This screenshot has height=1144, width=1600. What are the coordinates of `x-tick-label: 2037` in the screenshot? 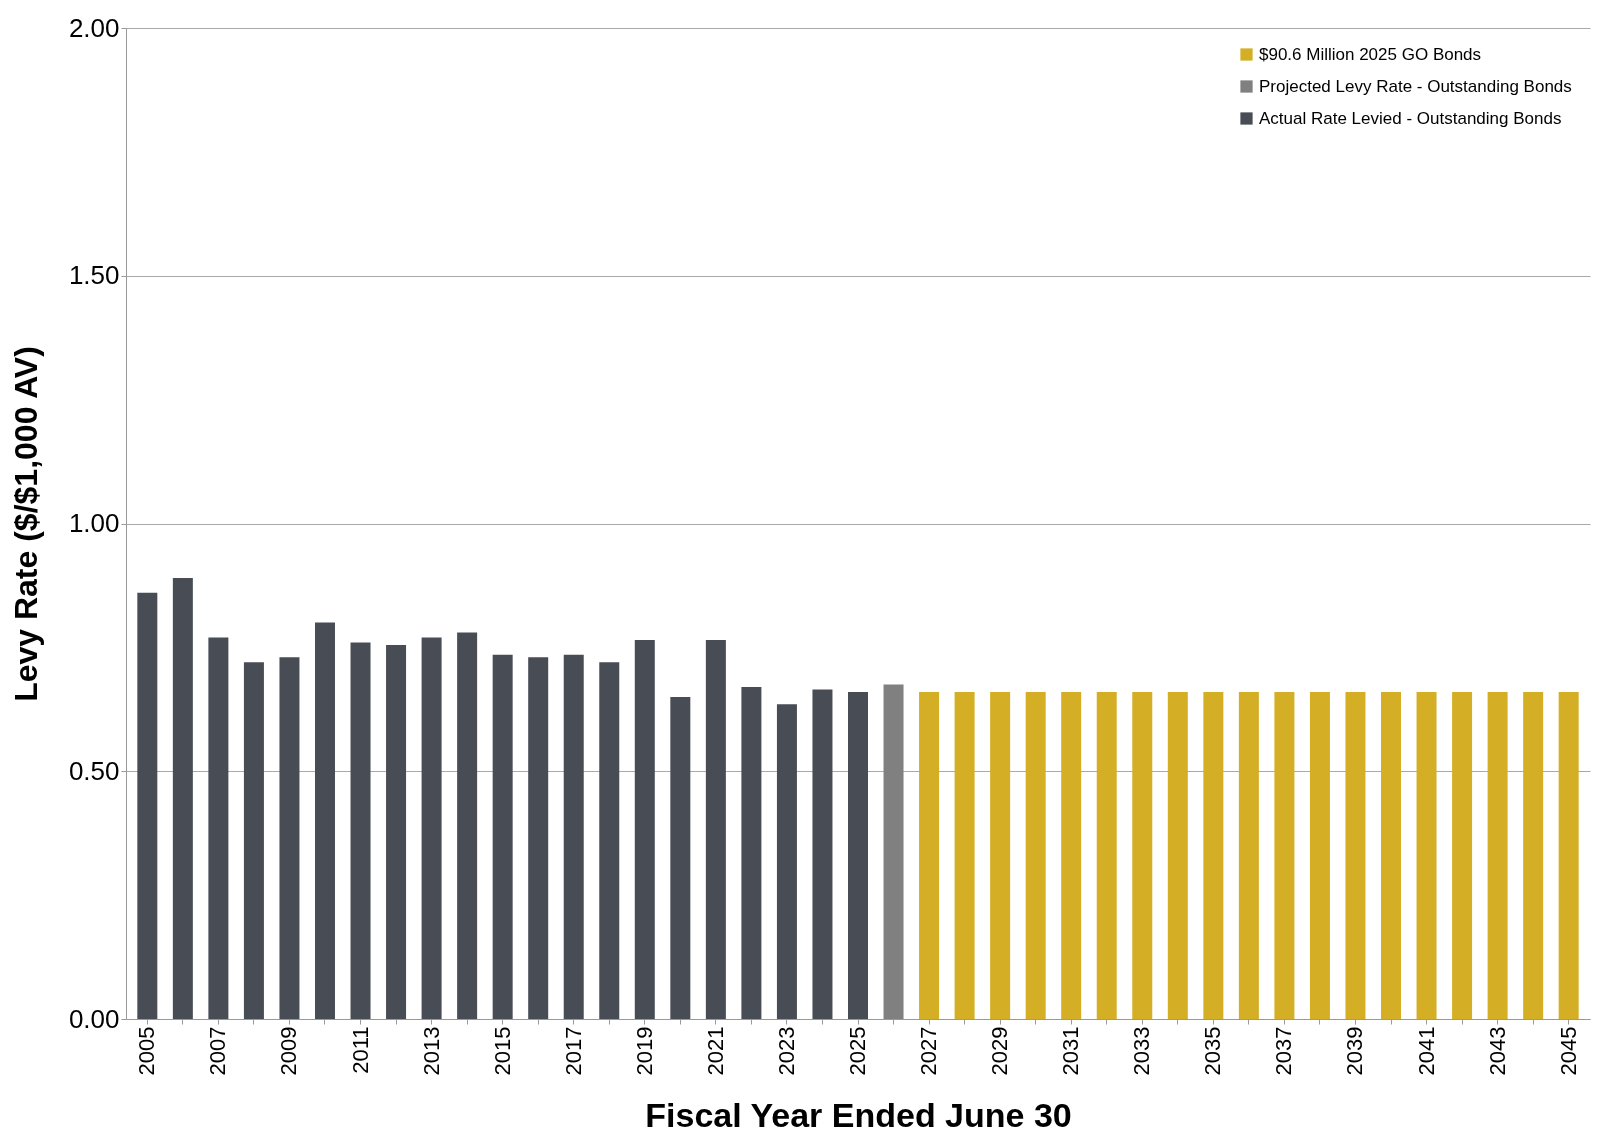 It's located at (1284, 1051).